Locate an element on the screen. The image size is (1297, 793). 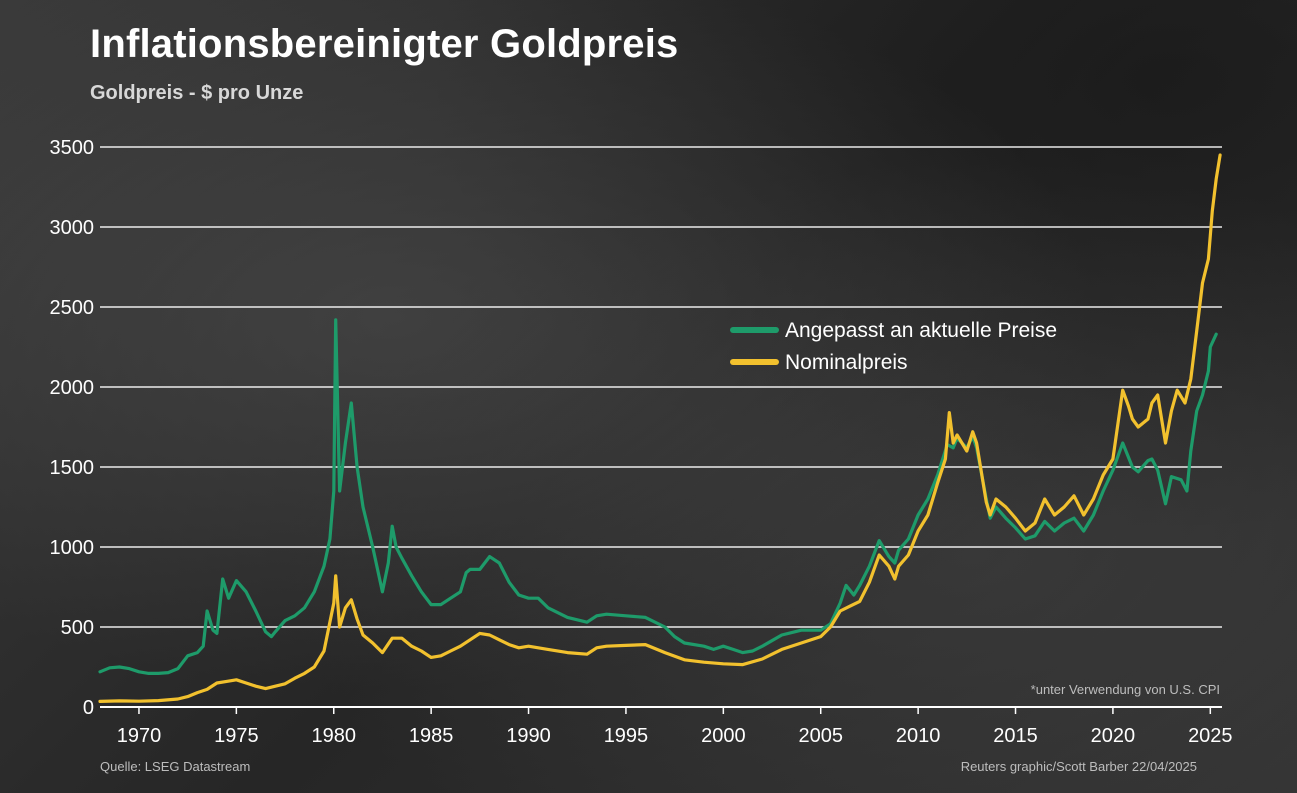
chart-subtitle: Goldpreis - $ pro Unze is located at coordinates (197, 93).